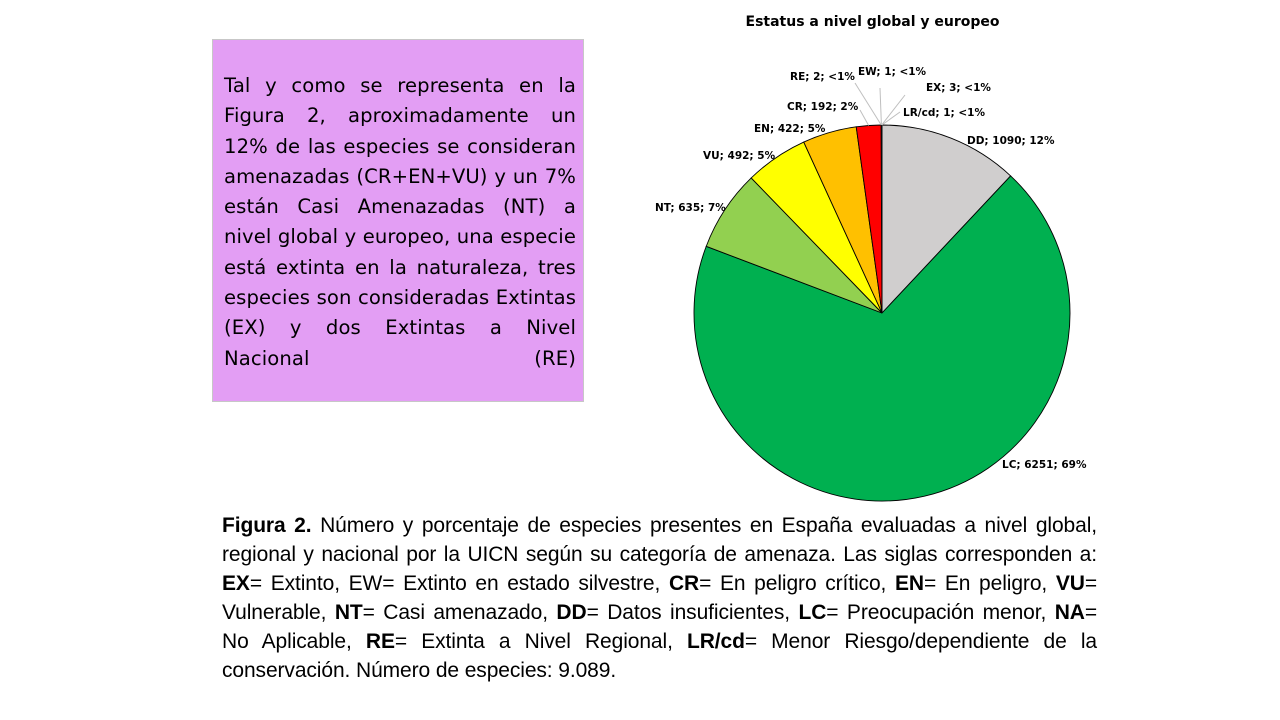 The height and width of the screenshot is (720, 1280). Describe the element at coordinates (946, 219) in the screenshot. I see `pie-slice-dd` at that location.